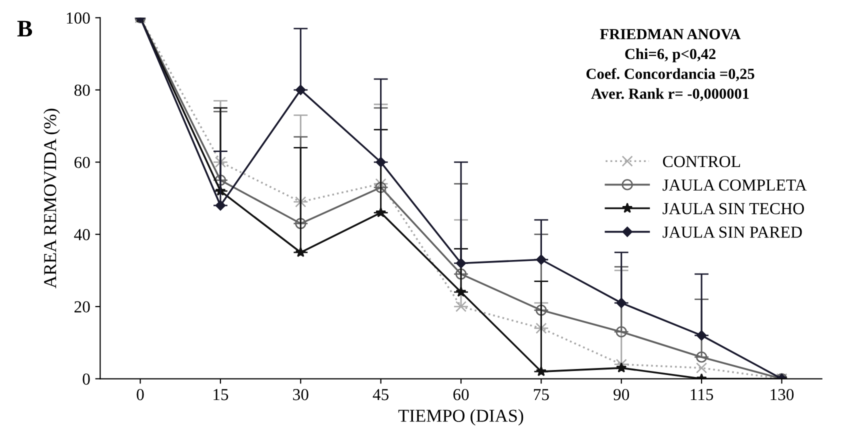  Describe the element at coordinates (461, 417) in the screenshot. I see `x-axis-title: TIEMPO (DIAS)` at that location.